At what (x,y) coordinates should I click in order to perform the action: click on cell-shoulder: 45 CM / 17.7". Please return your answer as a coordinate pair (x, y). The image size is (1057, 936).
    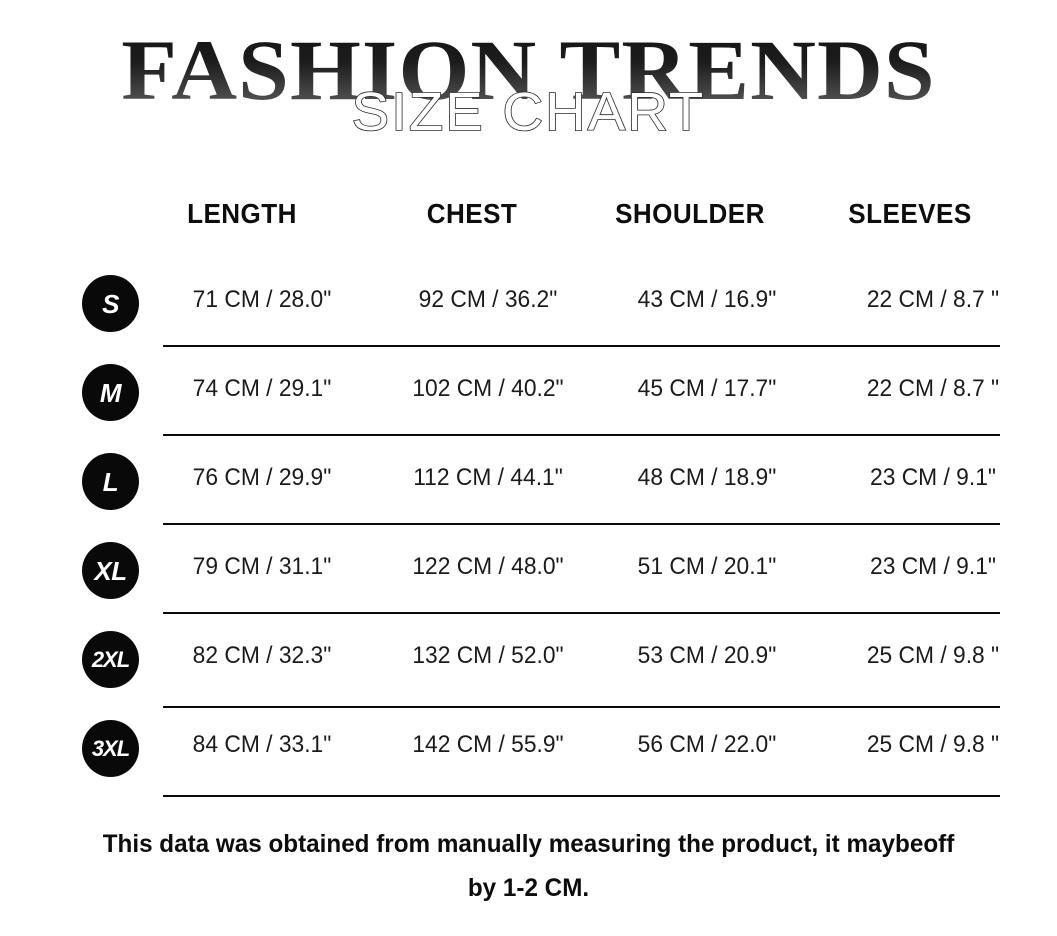
    Looking at the image, I should click on (707, 388).